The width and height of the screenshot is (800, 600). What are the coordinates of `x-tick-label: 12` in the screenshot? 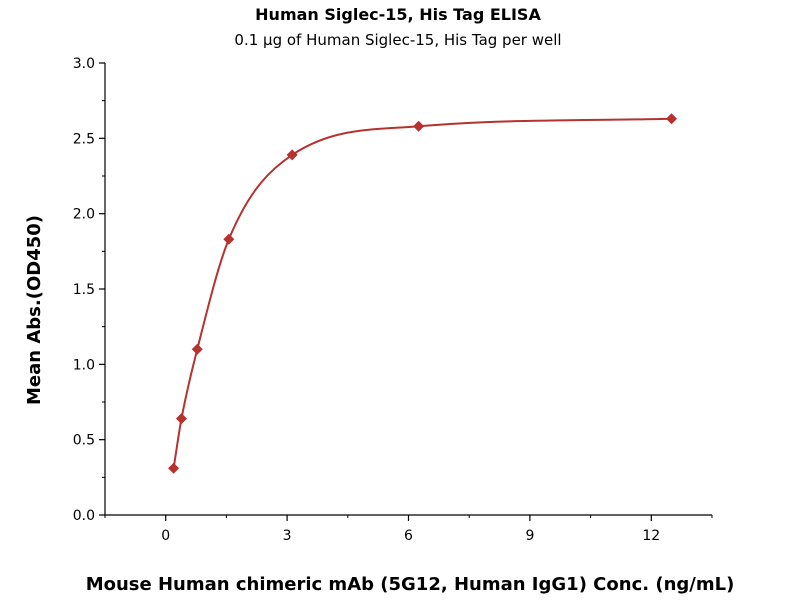 It's located at (651, 536).